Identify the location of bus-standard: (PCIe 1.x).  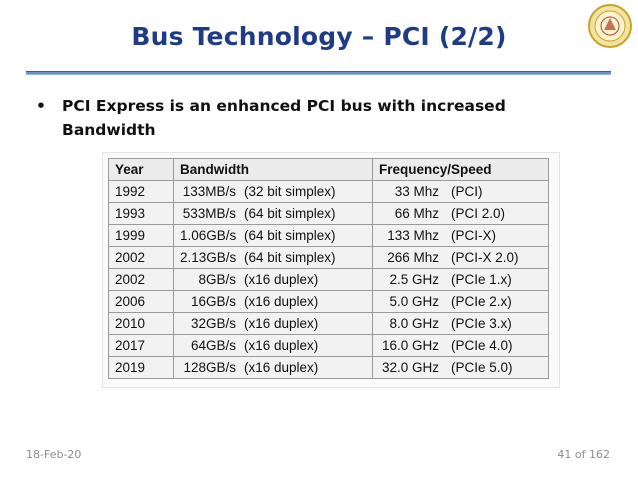
(481, 279).